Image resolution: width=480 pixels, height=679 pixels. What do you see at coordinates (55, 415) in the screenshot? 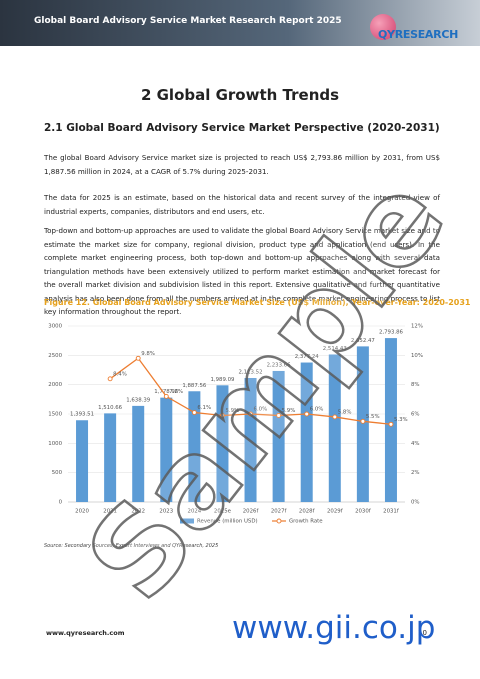
I see `y-tick-label: 1500` at bounding box center [55, 415].